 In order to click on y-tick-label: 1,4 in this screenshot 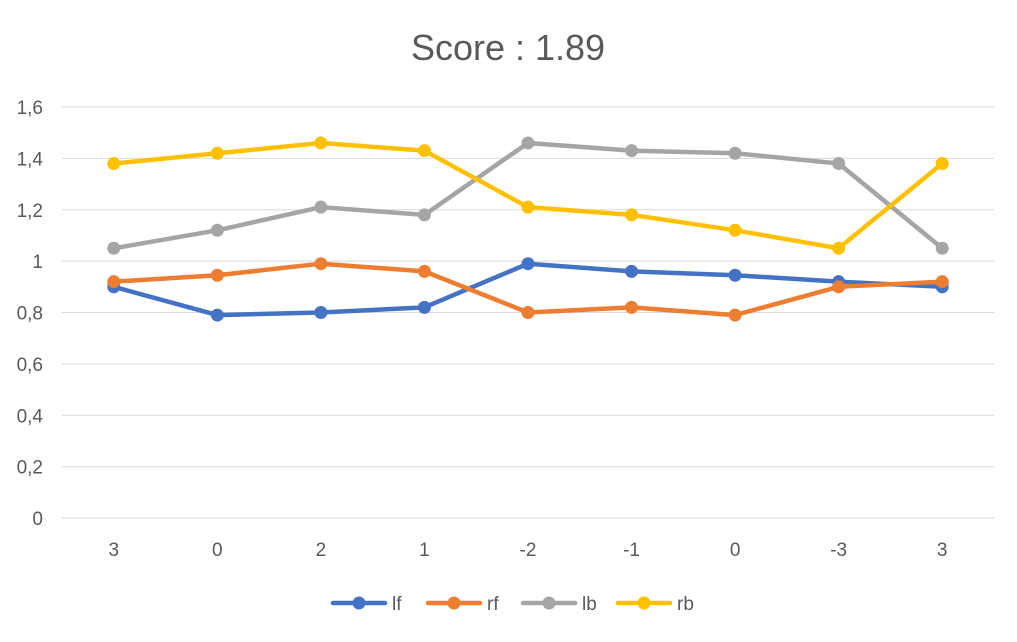, I will do `click(30, 159)`.